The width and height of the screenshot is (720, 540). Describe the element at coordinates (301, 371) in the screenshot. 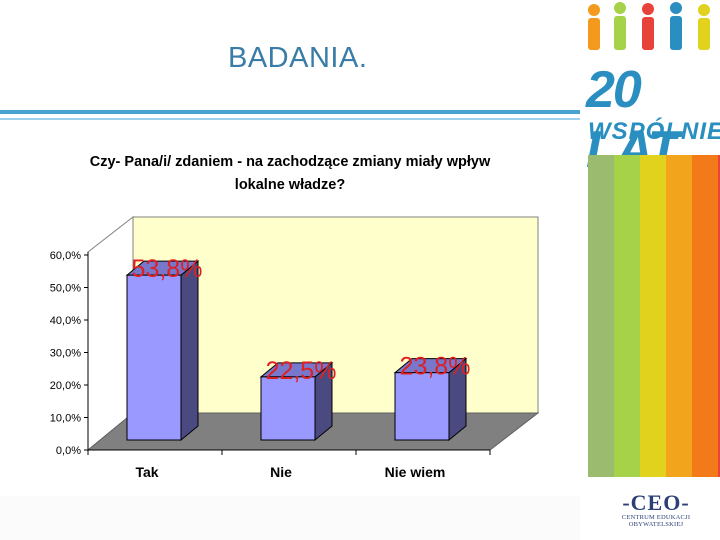

I see `data-label: 22,5%` at that location.